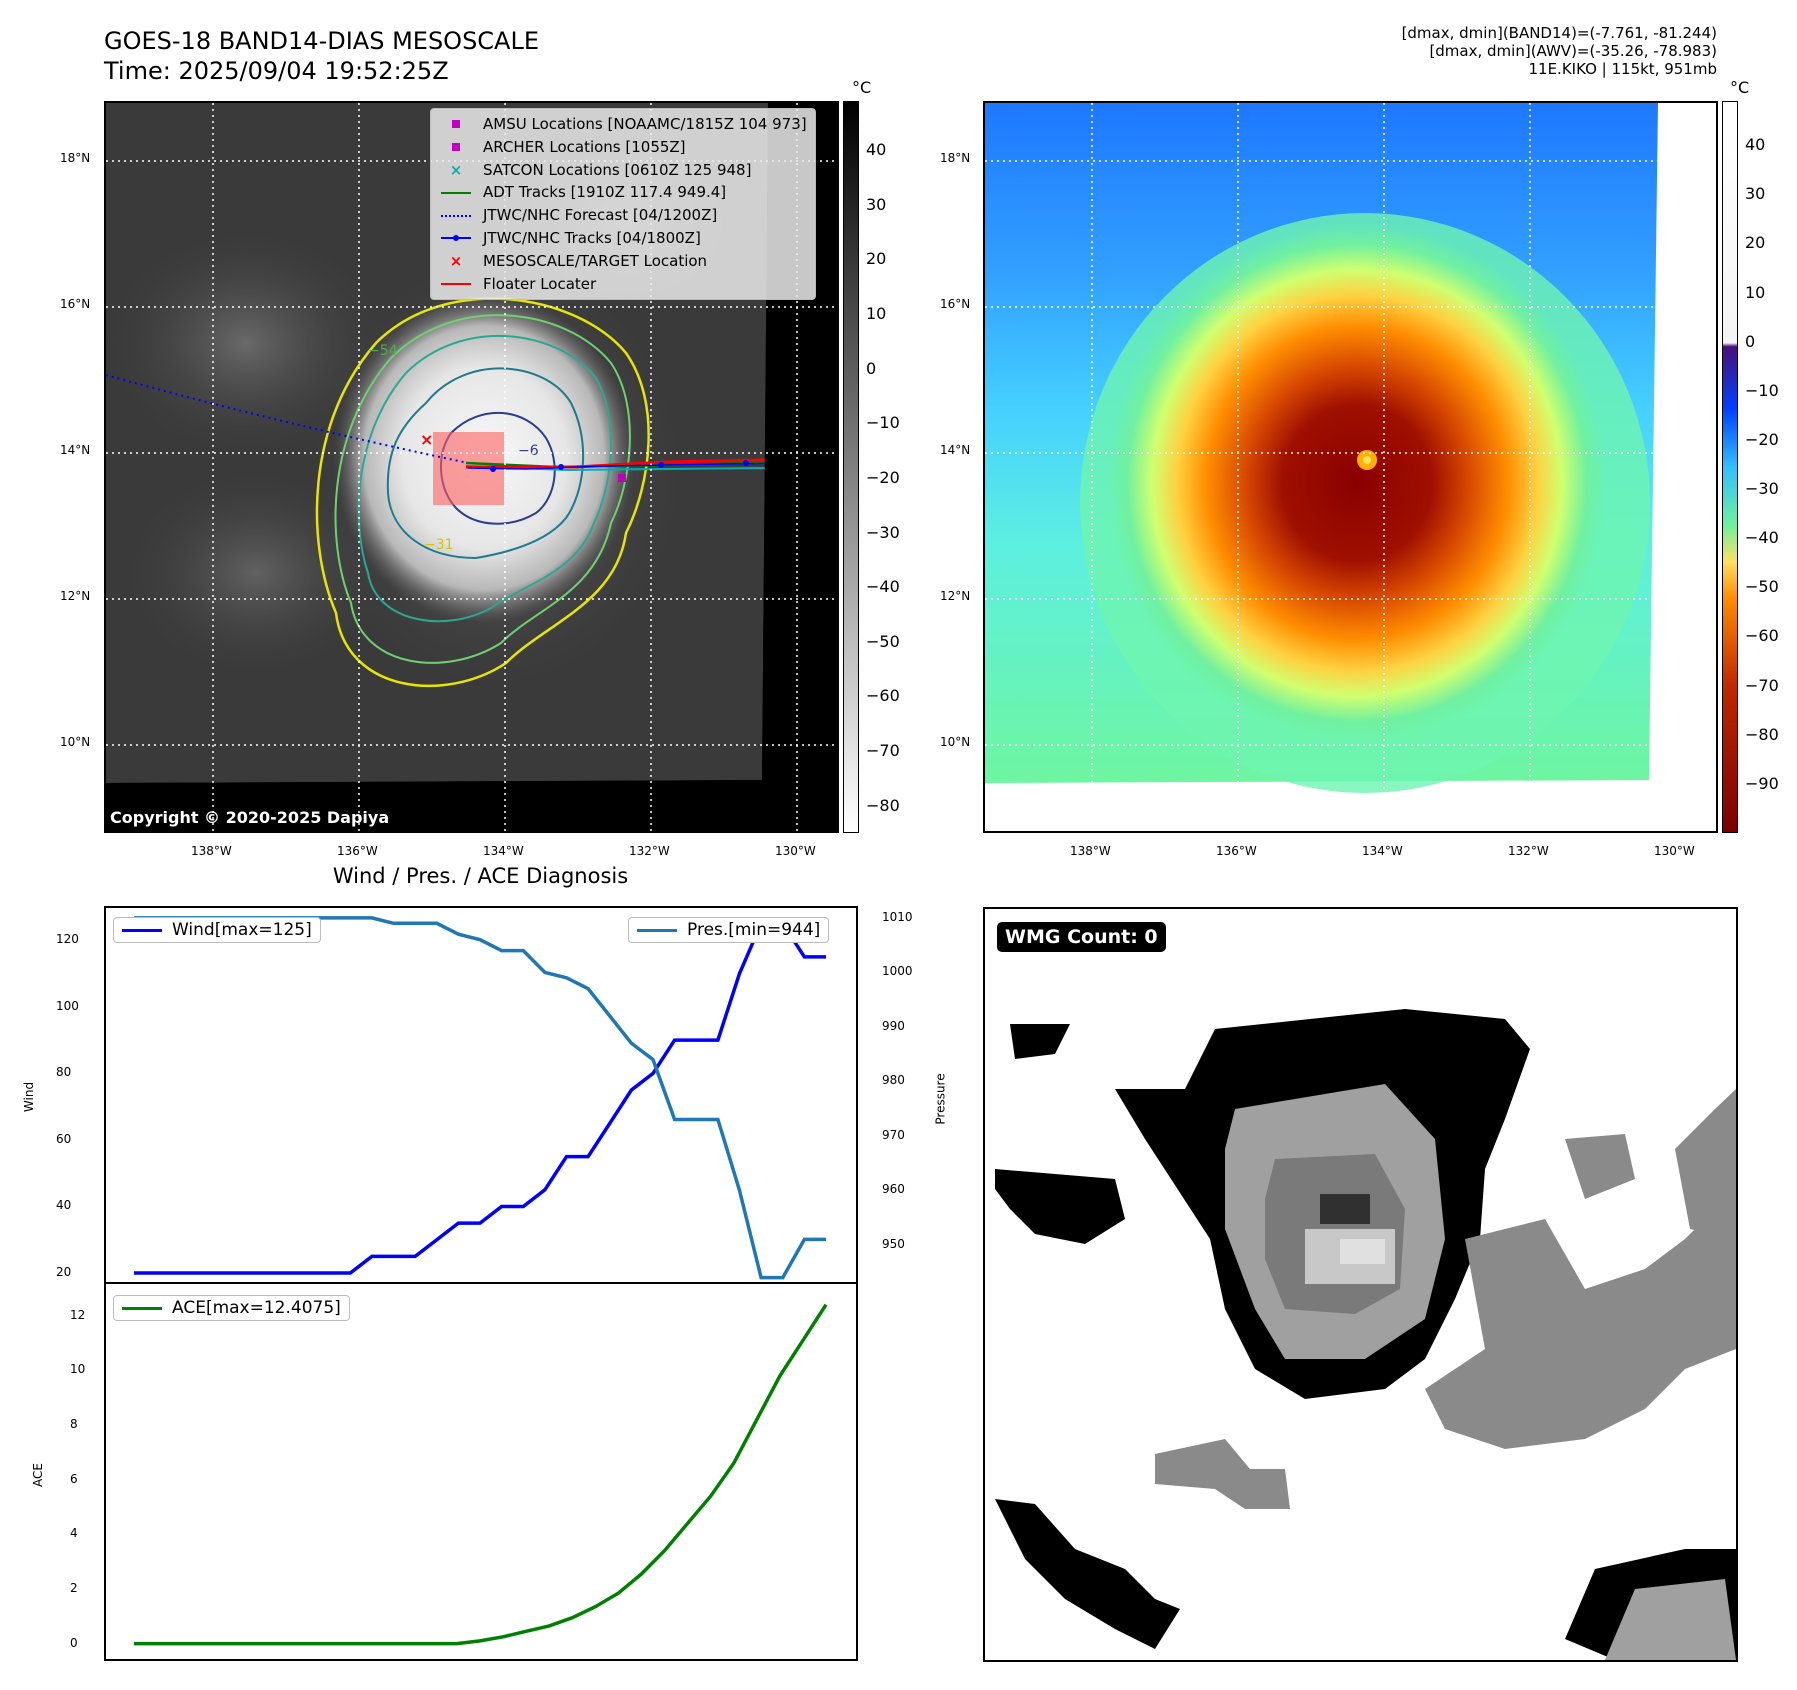  I want to click on wind-tick-label: 100, so click(67, 1005).